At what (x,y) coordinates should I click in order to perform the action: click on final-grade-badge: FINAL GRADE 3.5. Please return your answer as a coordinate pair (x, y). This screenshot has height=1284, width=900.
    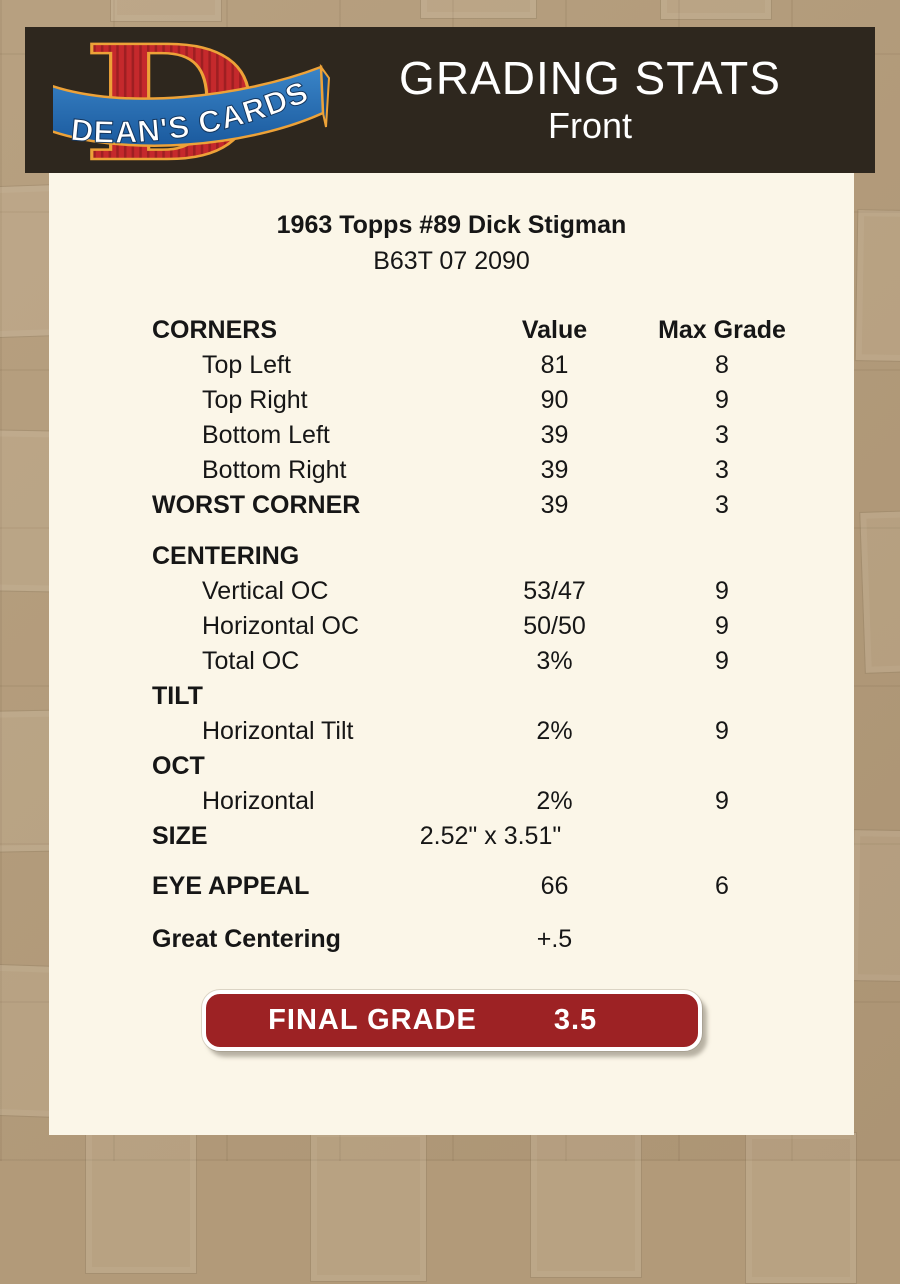
    Looking at the image, I should click on (451, 1020).